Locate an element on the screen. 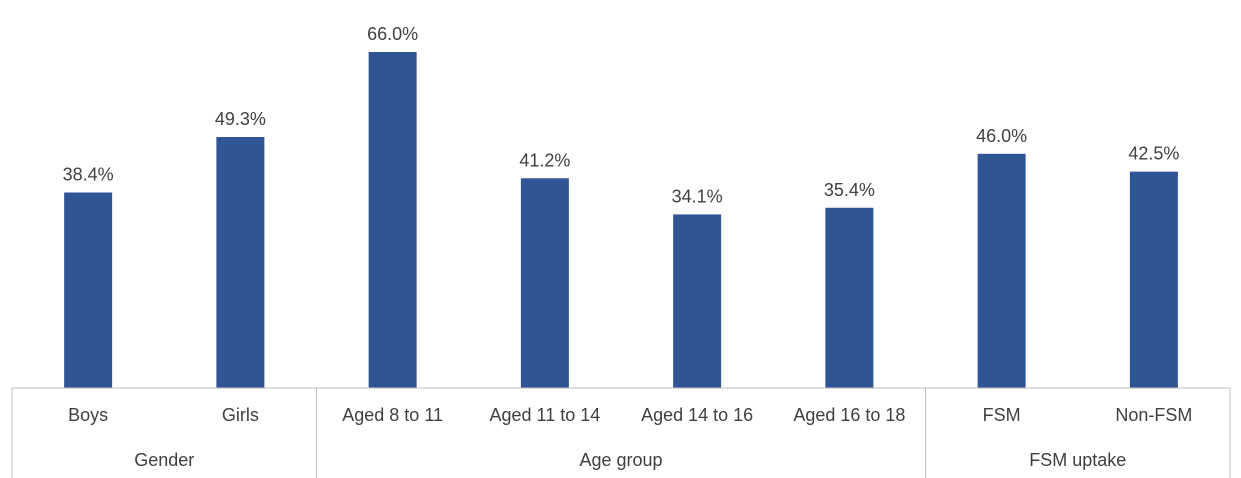  data-label: 41.2% is located at coordinates (544, 160).